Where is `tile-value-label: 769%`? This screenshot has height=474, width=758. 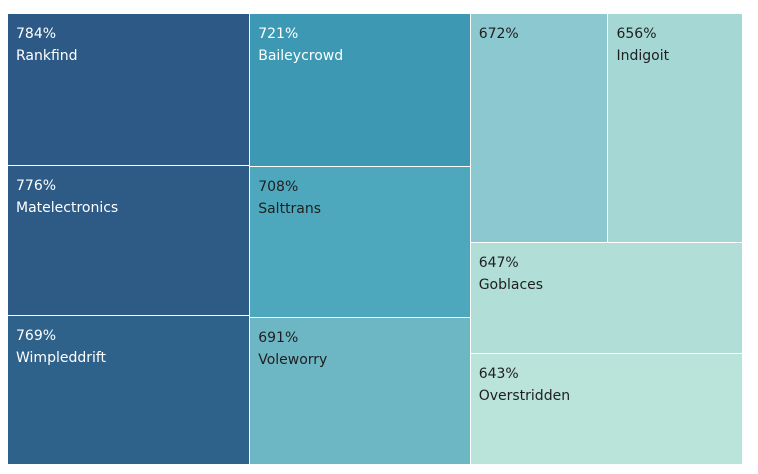 tile-value-label: 769% is located at coordinates (36, 336).